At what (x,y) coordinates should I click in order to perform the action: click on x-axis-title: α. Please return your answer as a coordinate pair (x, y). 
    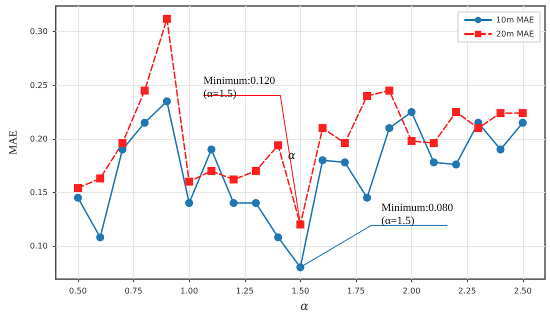
    Looking at the image, I should click on (304, 306).